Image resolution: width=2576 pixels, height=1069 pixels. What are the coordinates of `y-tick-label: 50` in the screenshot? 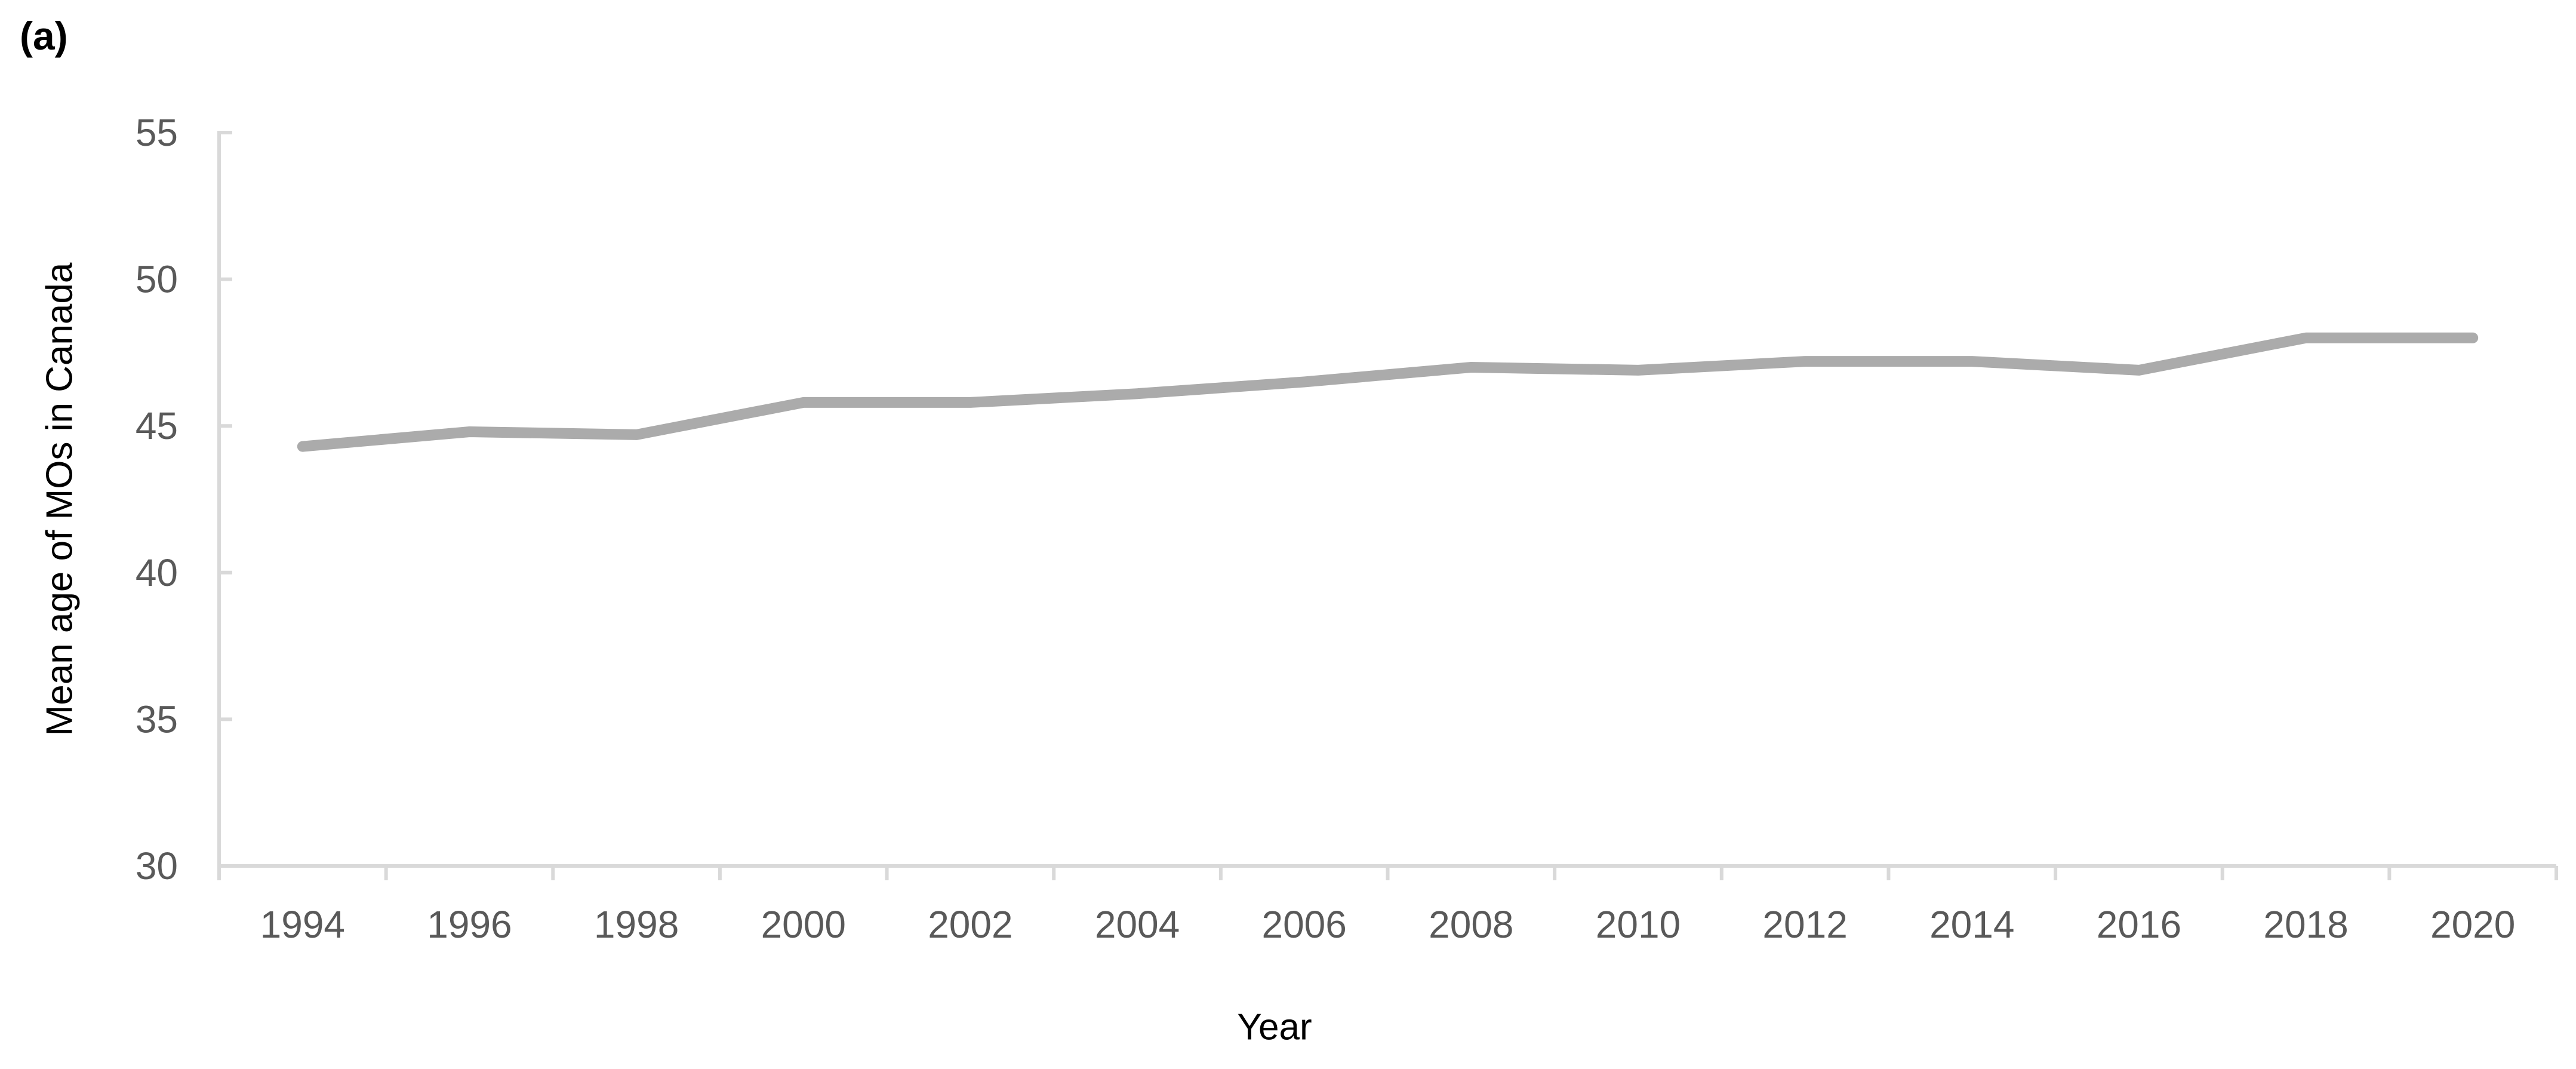 It's located at (157, 279).